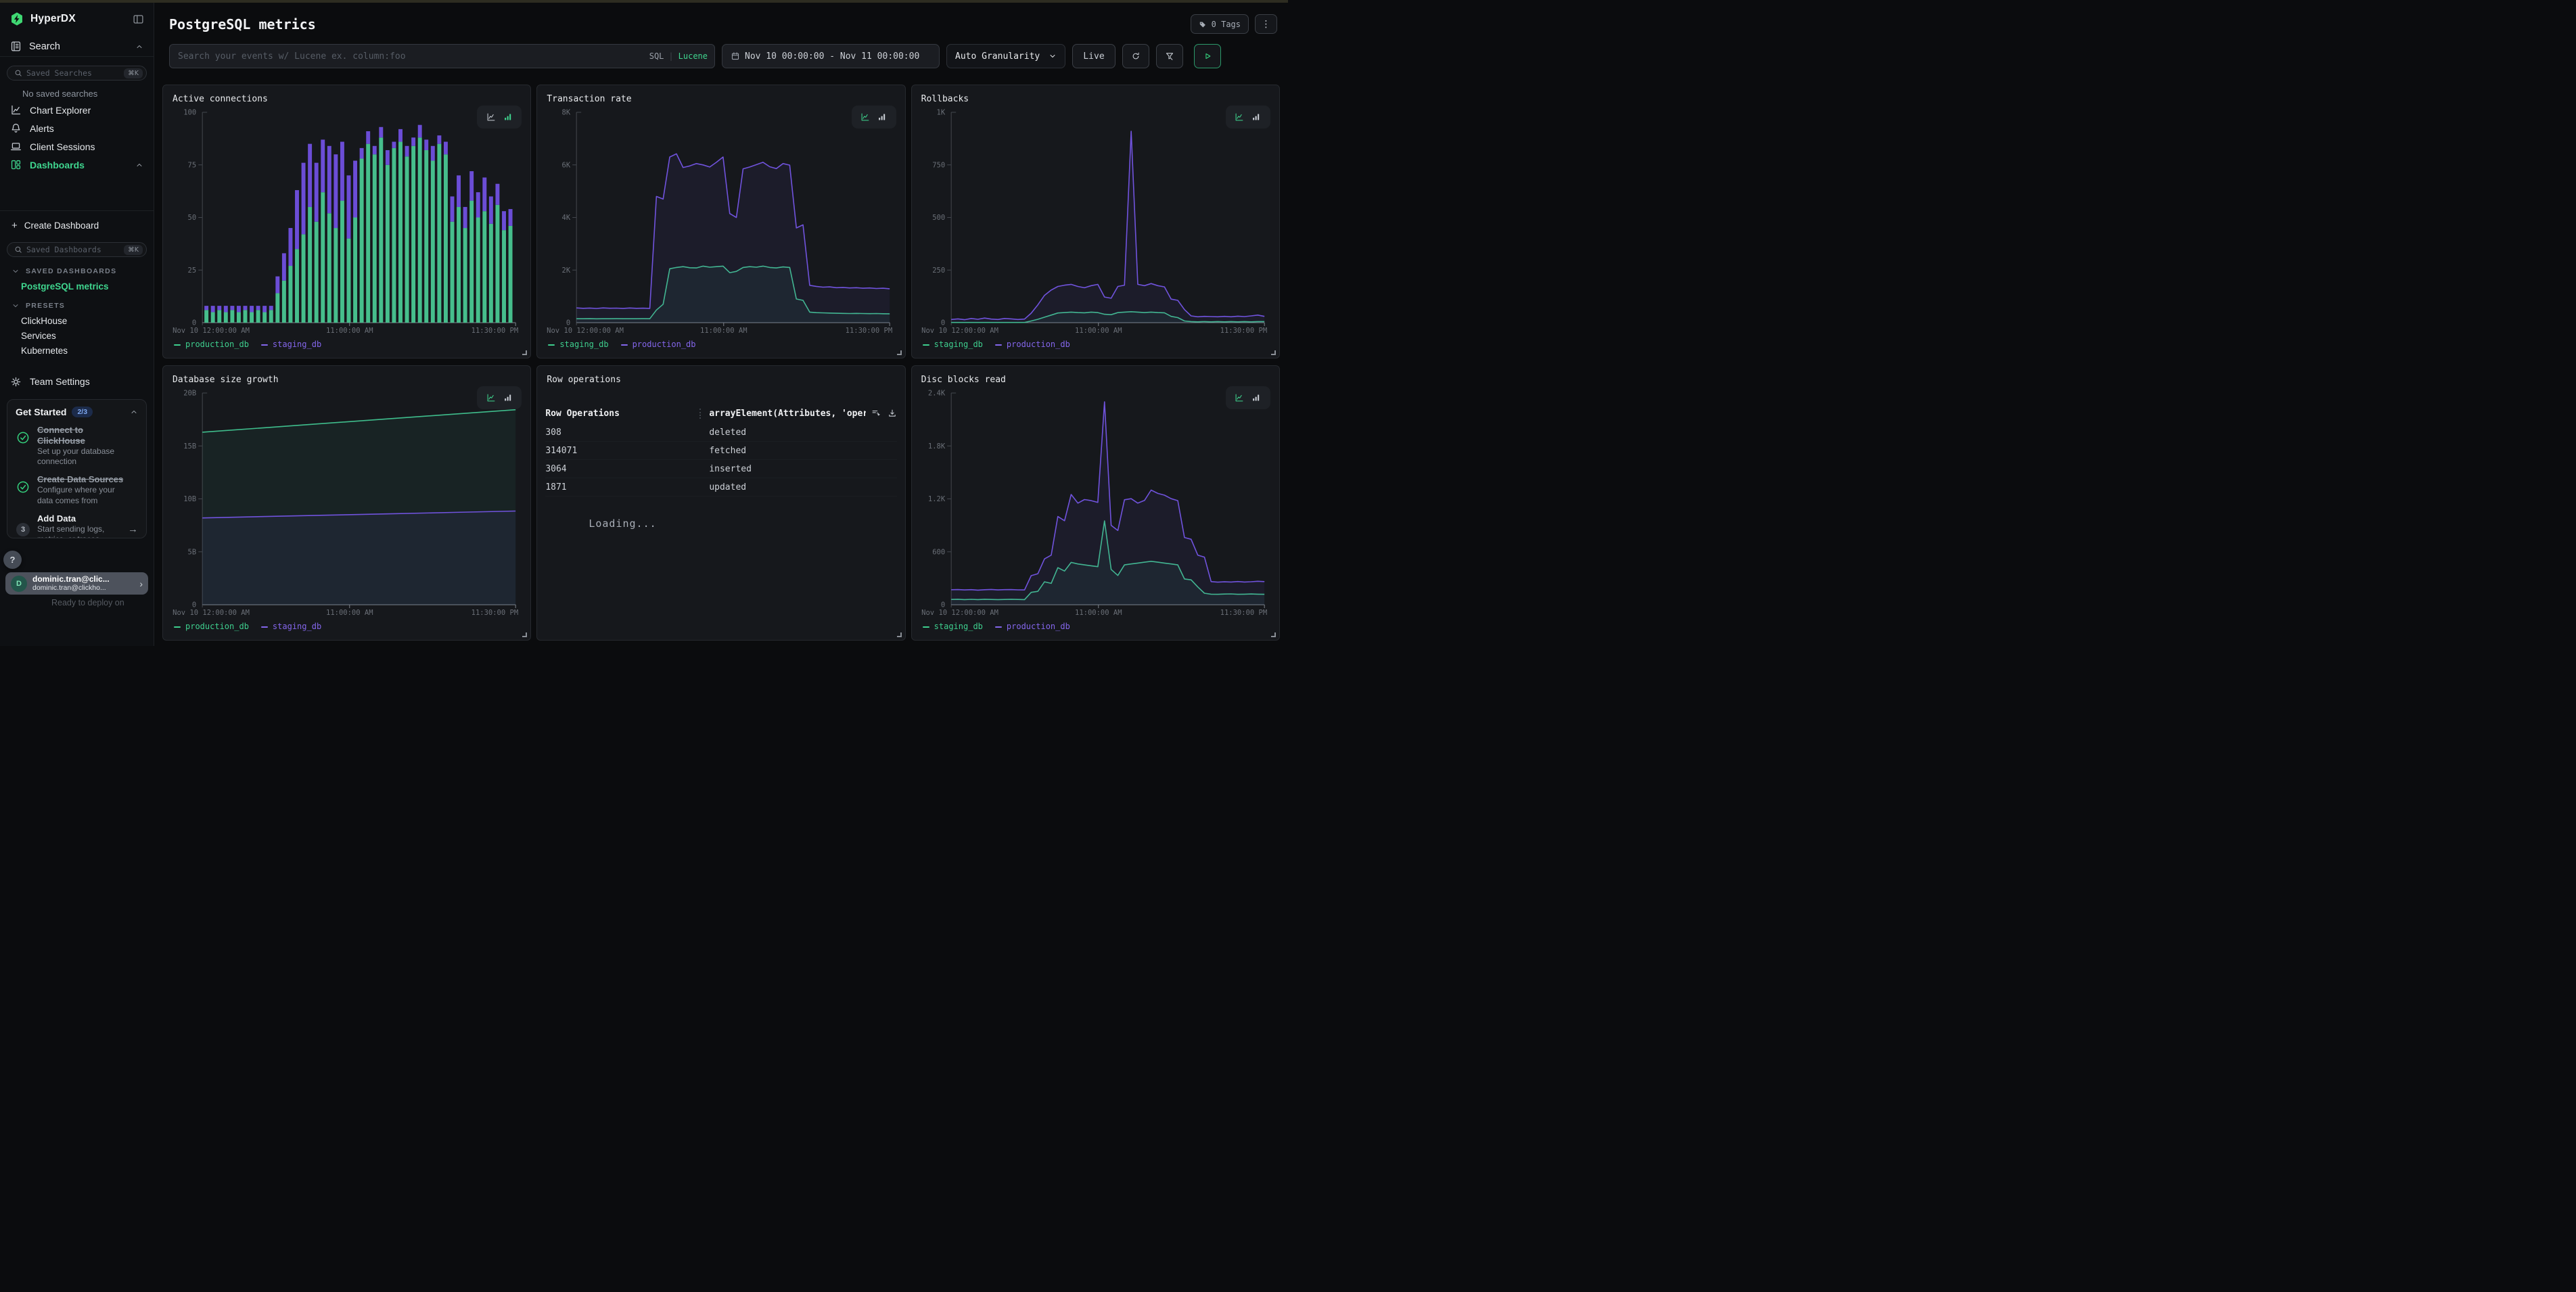 The width and height of the screenshot is (2576, 1292). What do you see at coordinates (23, 446) in the screenshot?
I see `check-circle-icon` at bounding box center [23, 446].